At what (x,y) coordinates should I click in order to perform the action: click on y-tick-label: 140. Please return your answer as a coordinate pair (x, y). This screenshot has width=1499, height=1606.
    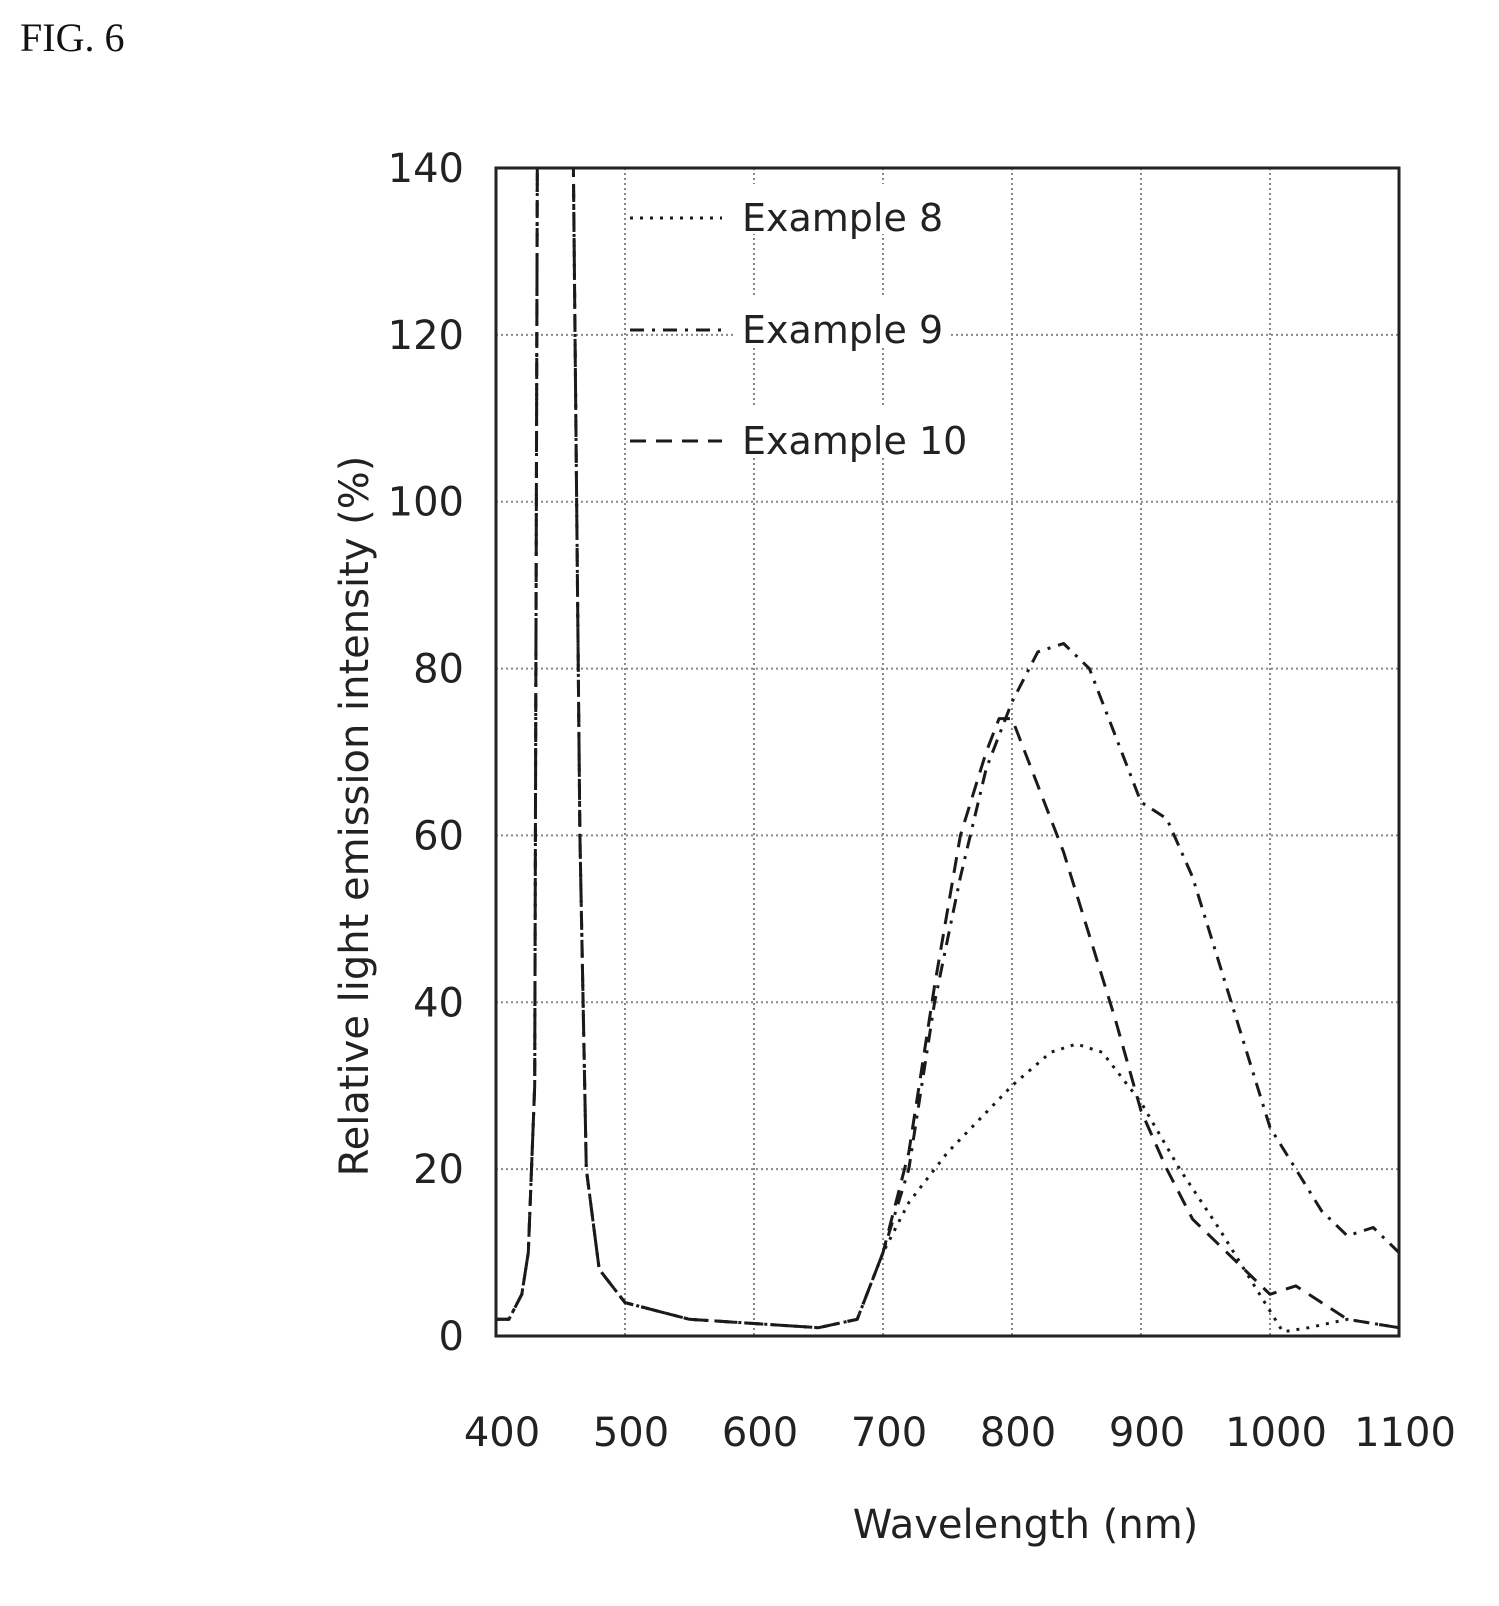
    Looking at the image, I should click on (426, 169).